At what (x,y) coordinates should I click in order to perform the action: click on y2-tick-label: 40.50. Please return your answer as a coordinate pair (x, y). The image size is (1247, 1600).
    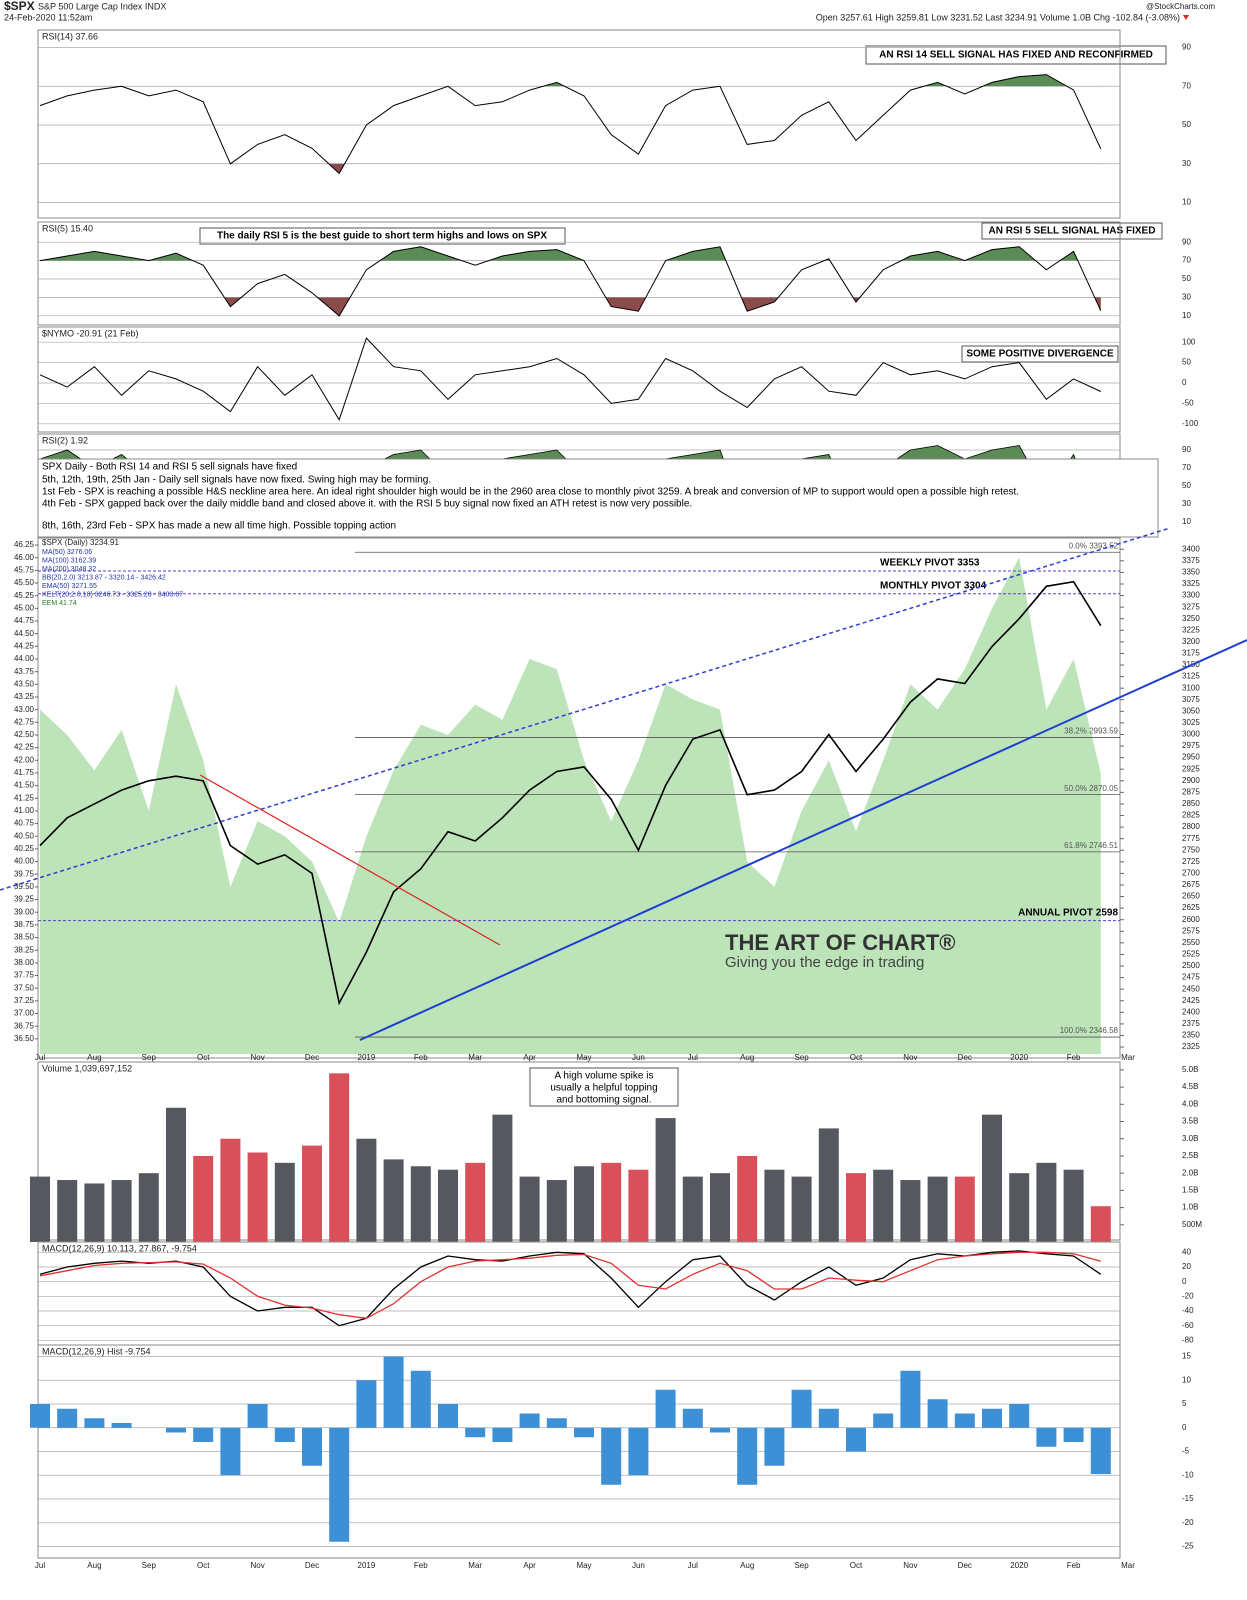
    Looking at the image, I should click on (24, 835).